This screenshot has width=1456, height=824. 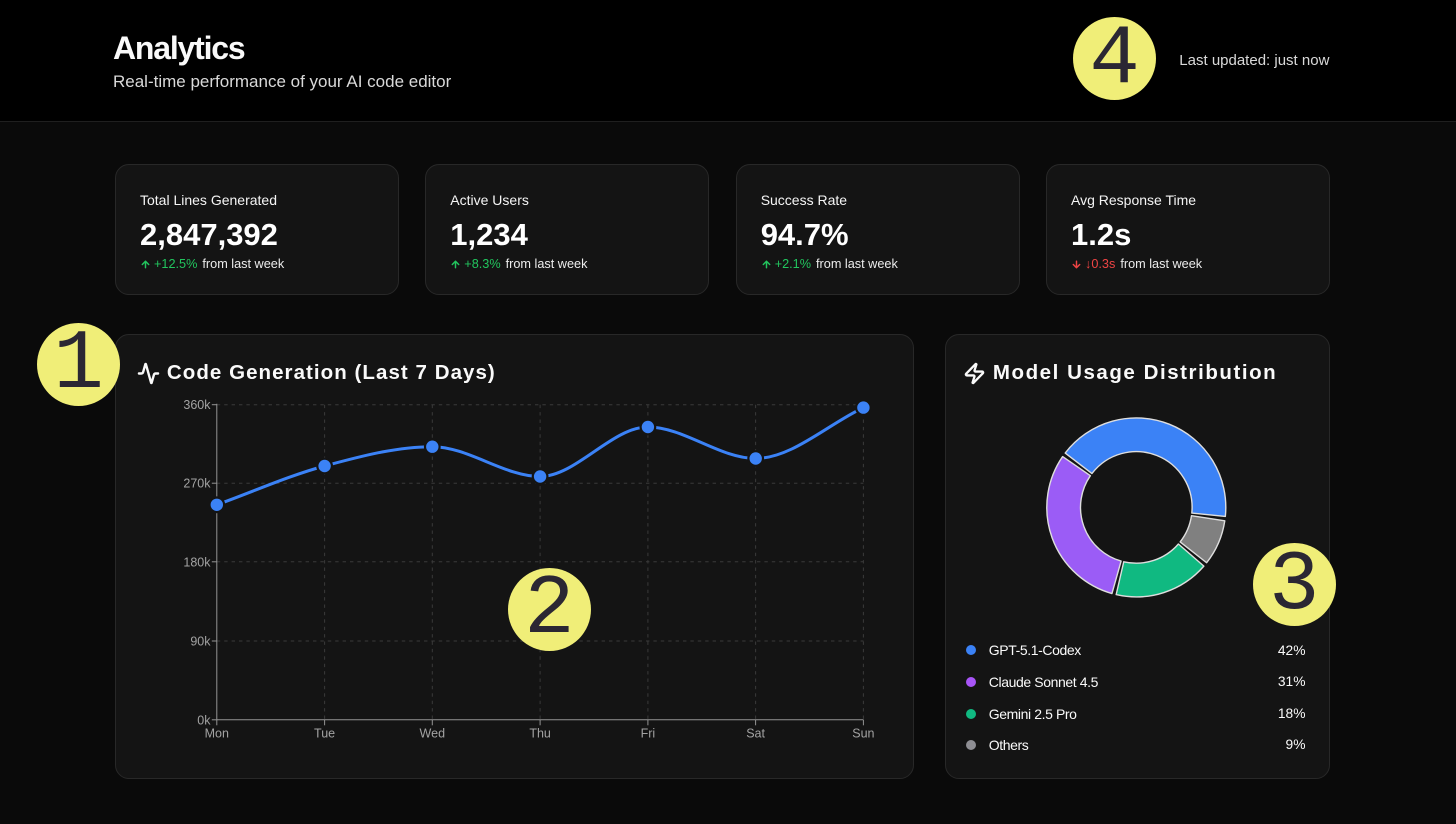 I want to click on svg-text: 0k, so click(x=204, y=720).